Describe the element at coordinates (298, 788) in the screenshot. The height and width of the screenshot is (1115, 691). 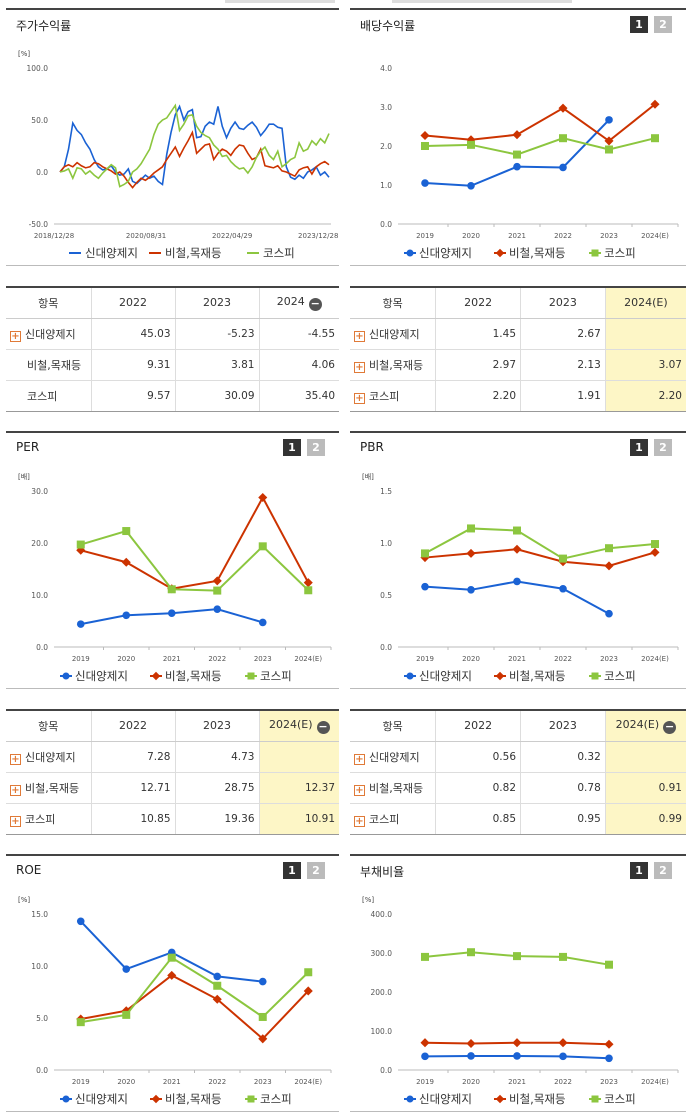
I see `table-cell: 12.37` at that location.